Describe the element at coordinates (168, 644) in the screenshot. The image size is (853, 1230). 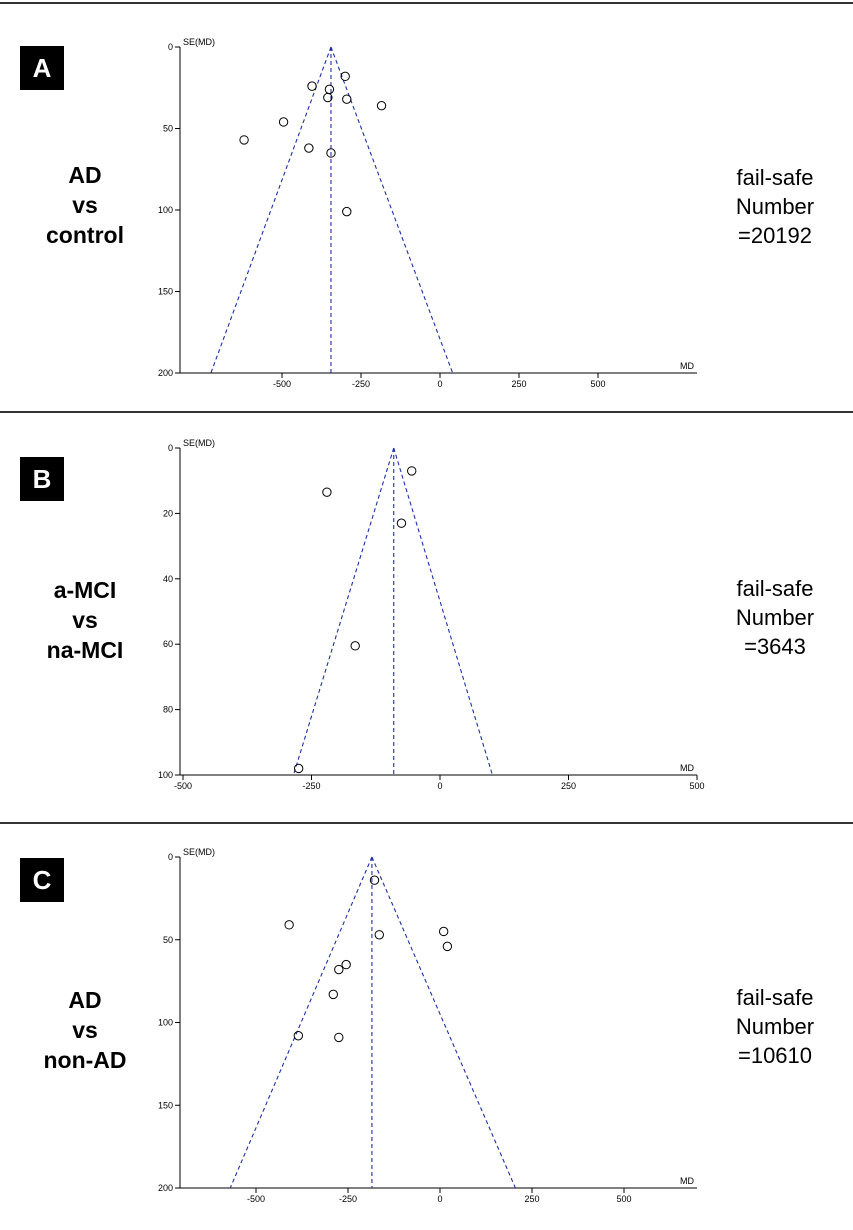
I see `y-tick-label: 60` at that location.